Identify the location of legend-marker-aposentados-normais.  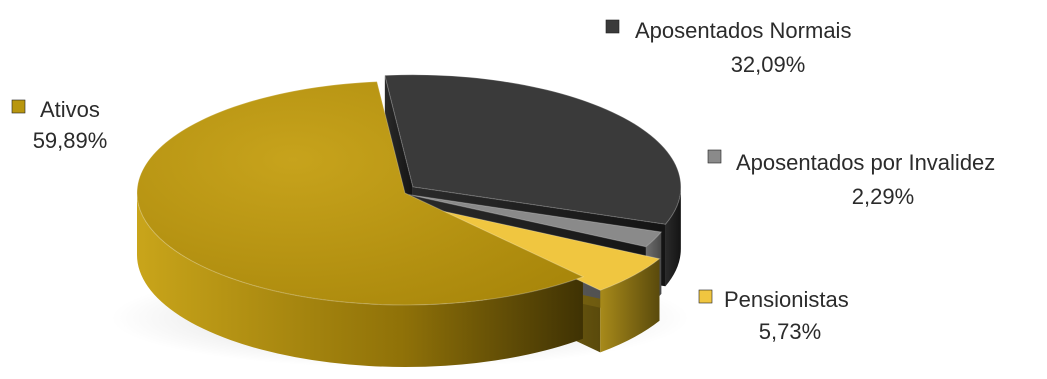
(612, 26).